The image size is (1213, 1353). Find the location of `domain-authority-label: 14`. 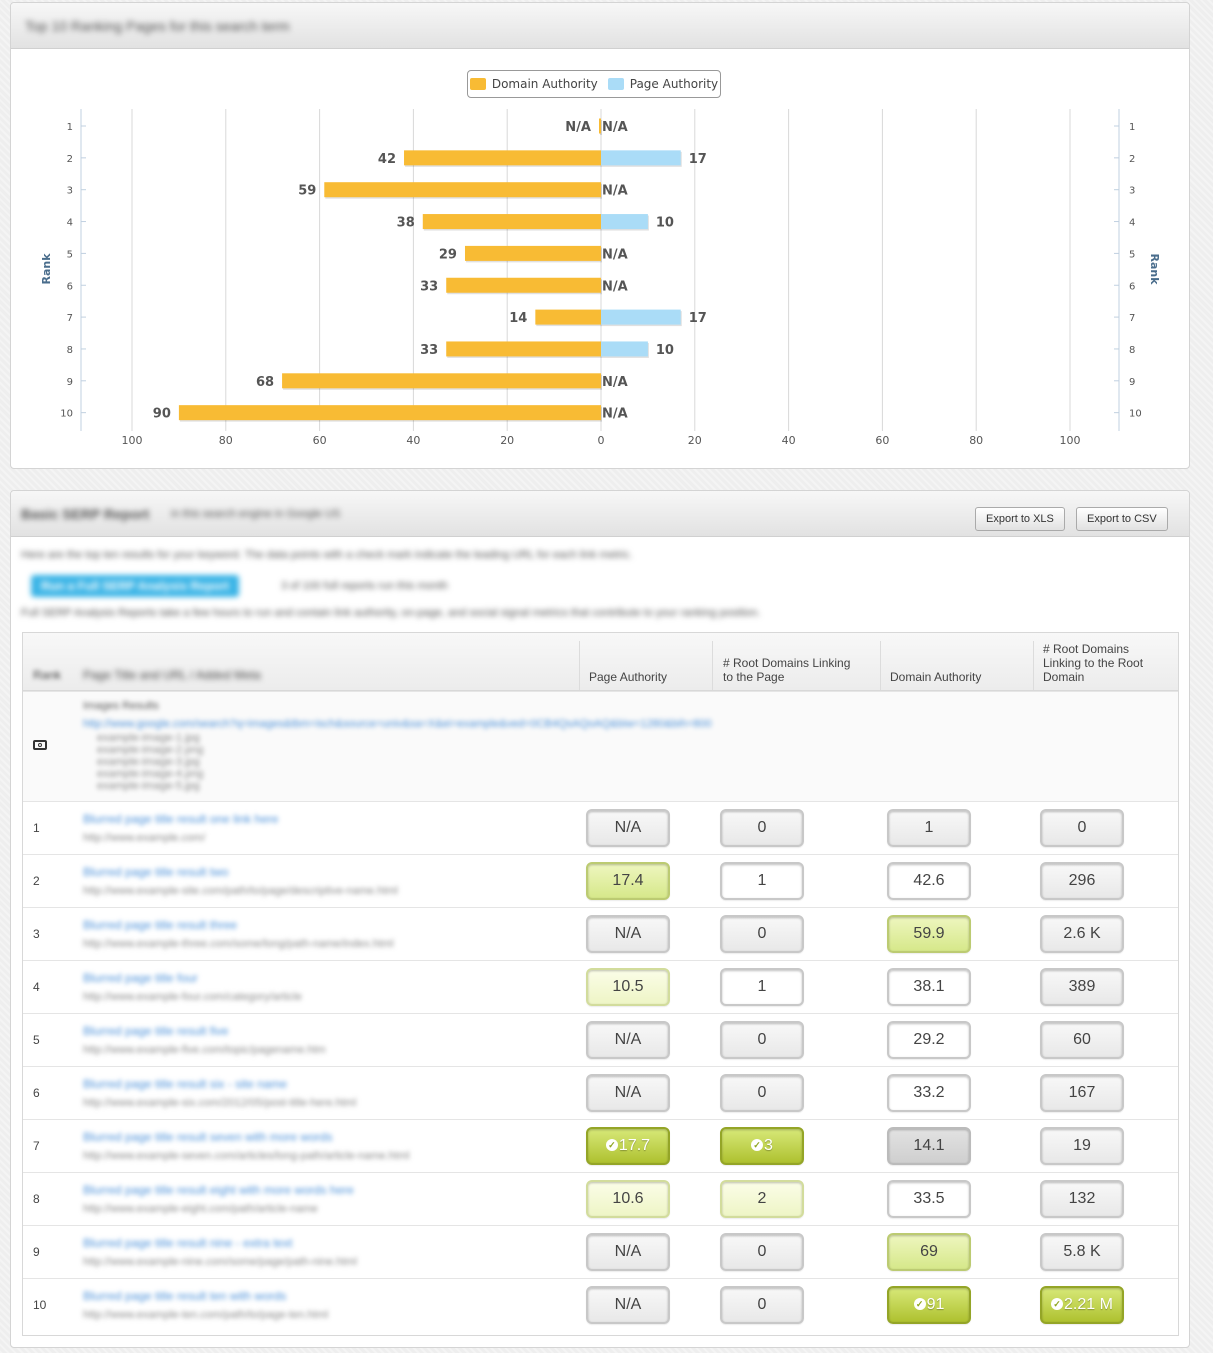

domain-authority-label: 14 is located at coordinates (518, 318).